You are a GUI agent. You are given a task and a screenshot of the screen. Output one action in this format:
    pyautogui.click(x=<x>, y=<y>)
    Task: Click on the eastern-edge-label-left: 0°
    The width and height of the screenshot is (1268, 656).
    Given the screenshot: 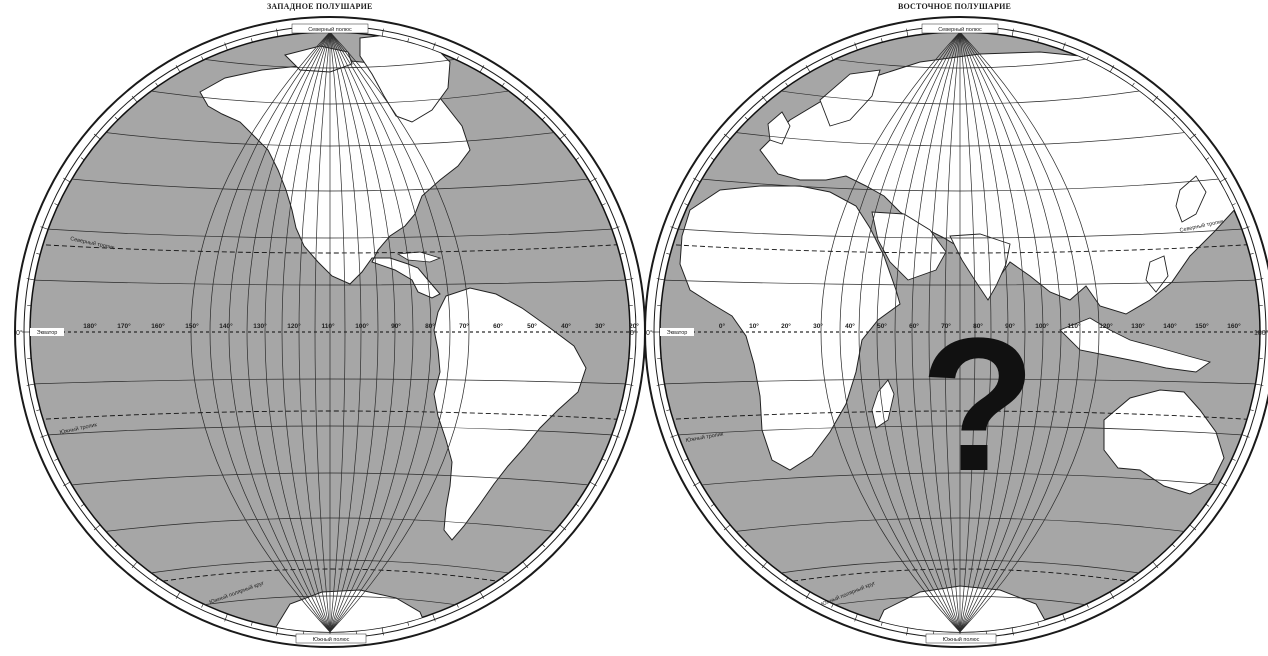 What is the action you would take?
    pyautogui.click(x=649, y=333)
    